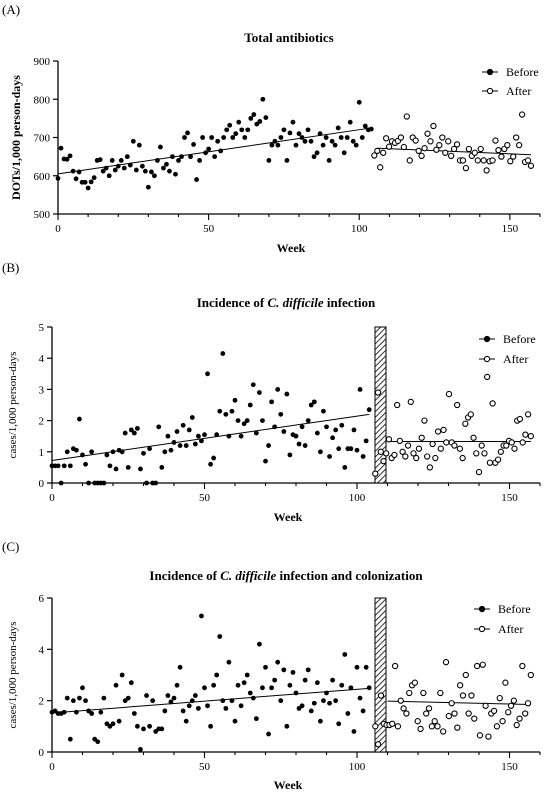  I want to click on x-tick-label: 150, so click(509, 767).